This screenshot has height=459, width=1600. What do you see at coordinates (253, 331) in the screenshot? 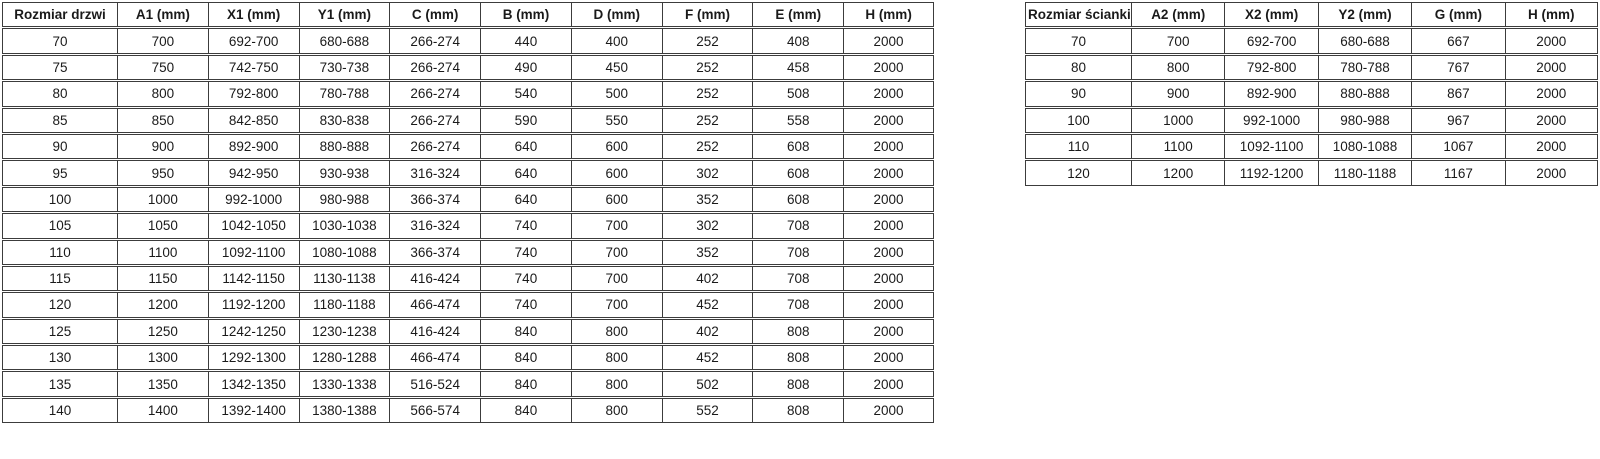
I see `table-cell: 1242-1250` at bounding box center [253, 331].